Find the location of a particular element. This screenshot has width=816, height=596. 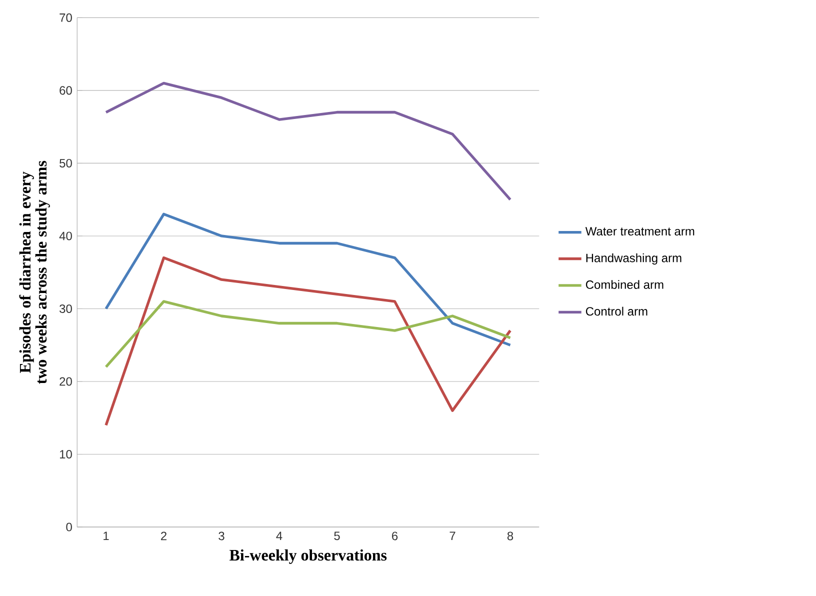

x-tick-label: 7 is located at coordinates (453, 536).